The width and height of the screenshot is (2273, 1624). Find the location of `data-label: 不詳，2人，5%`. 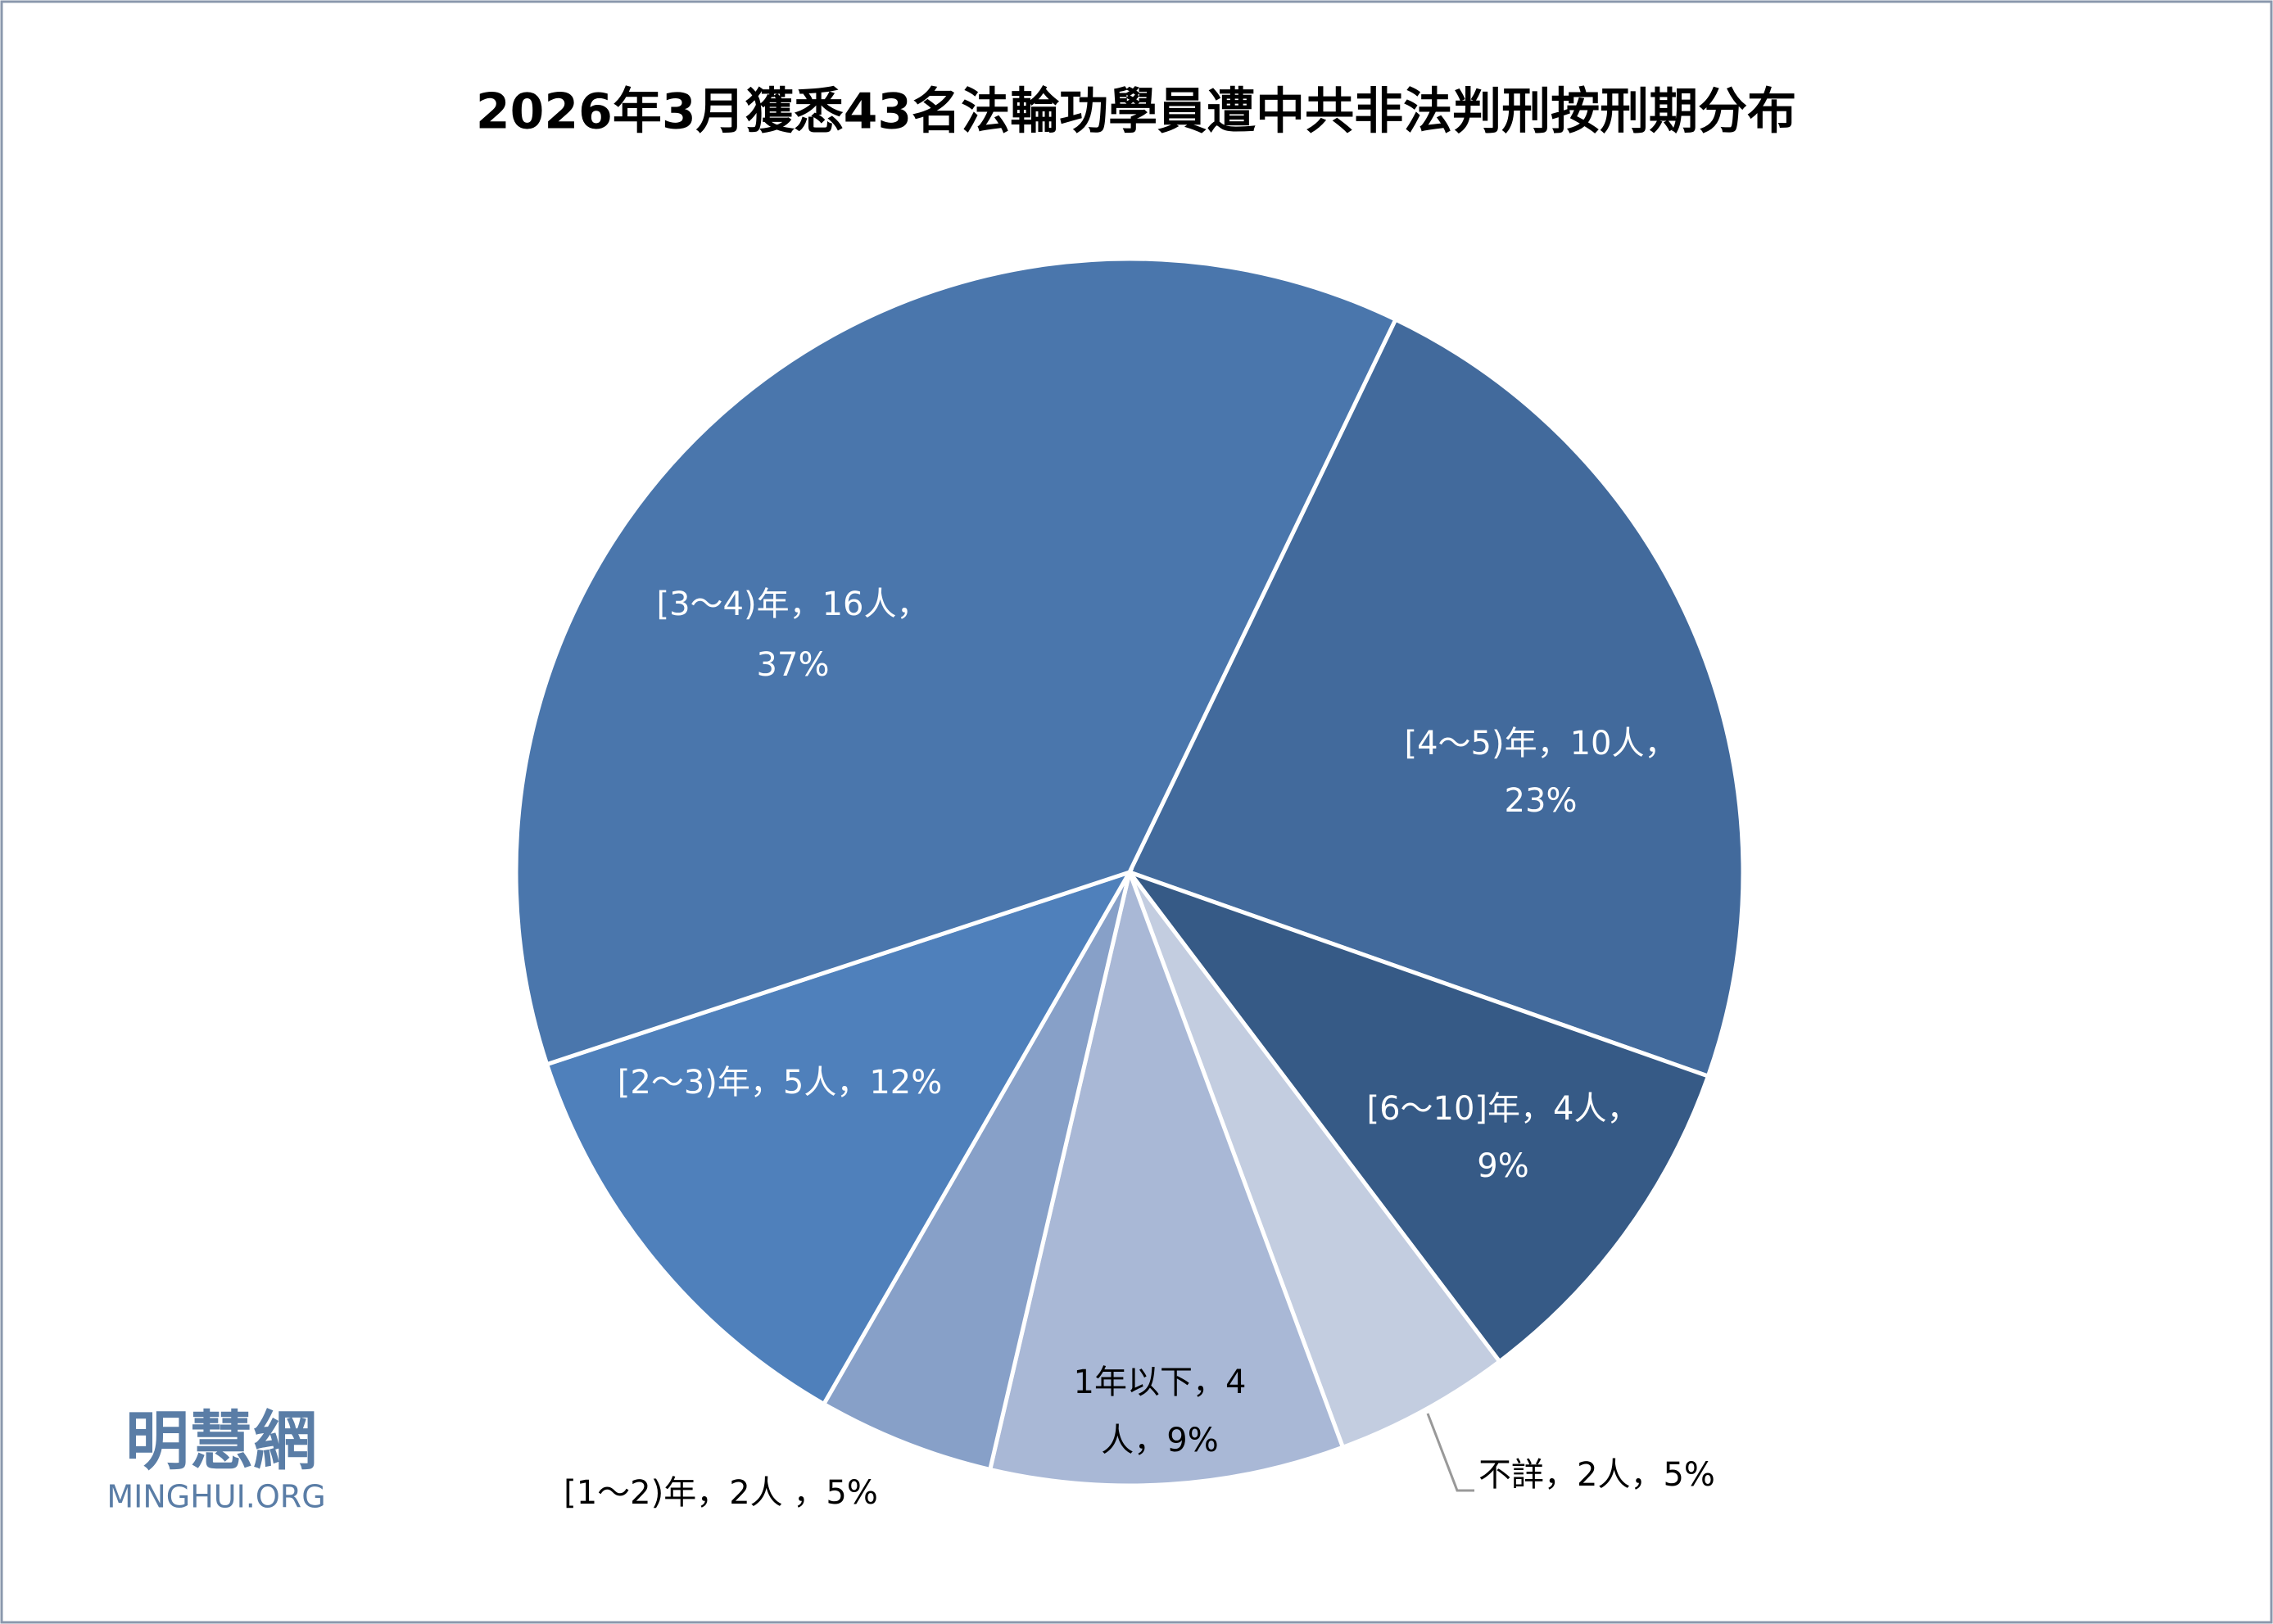

data-label: 不詳，2人，5% is located at coordinates (1596, 1475).